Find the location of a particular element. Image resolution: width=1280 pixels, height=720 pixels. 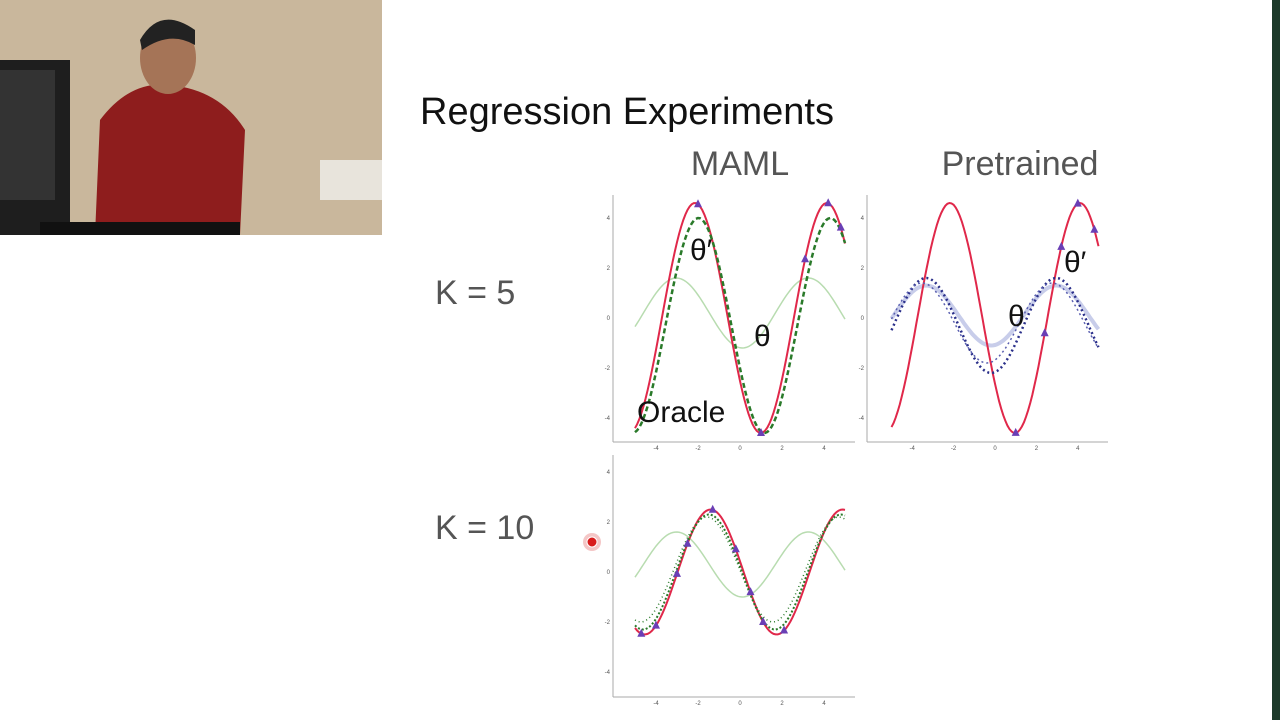

row-label: K = 10 is located at coordinates (484, 528).